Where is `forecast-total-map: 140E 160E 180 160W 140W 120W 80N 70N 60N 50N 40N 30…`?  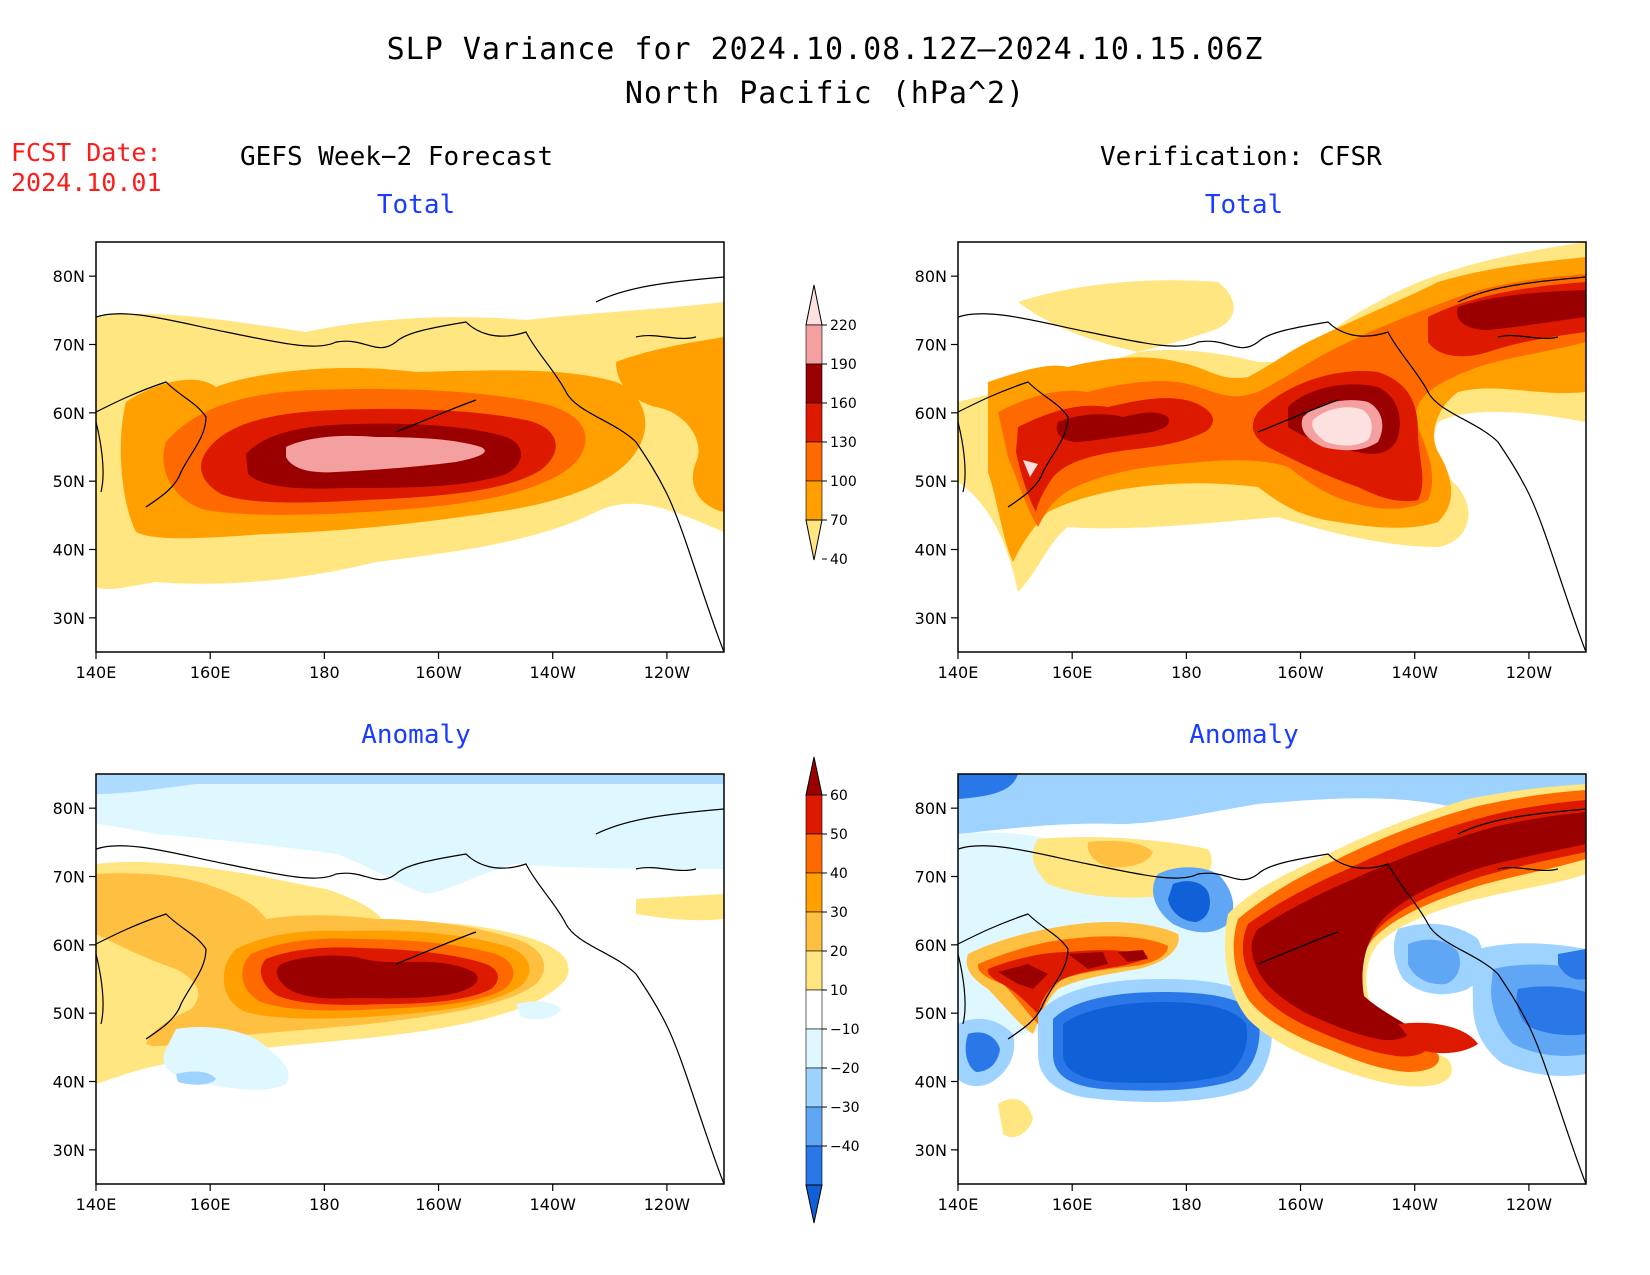 forecast-total-map: 140E 160E 180 160W 140W 120W 80N 70N 60N 50N 40N 30… is located at coordinates (389, 461).